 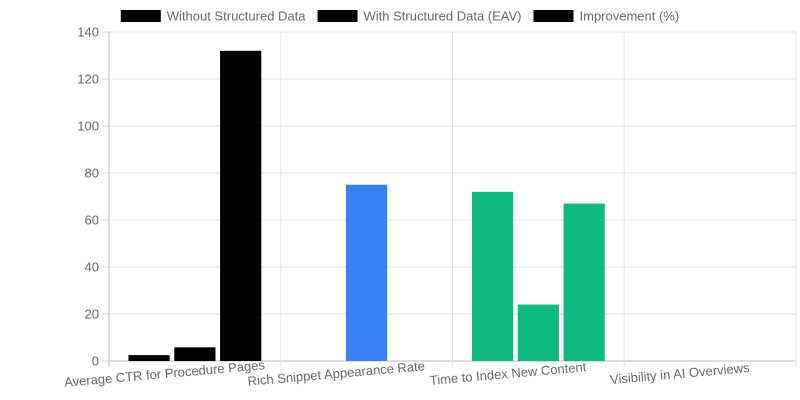 What do you see at coordinates (92, 220) in the screenshot?
I see `y-tick-label: 60` at bounding box center [92, 220].